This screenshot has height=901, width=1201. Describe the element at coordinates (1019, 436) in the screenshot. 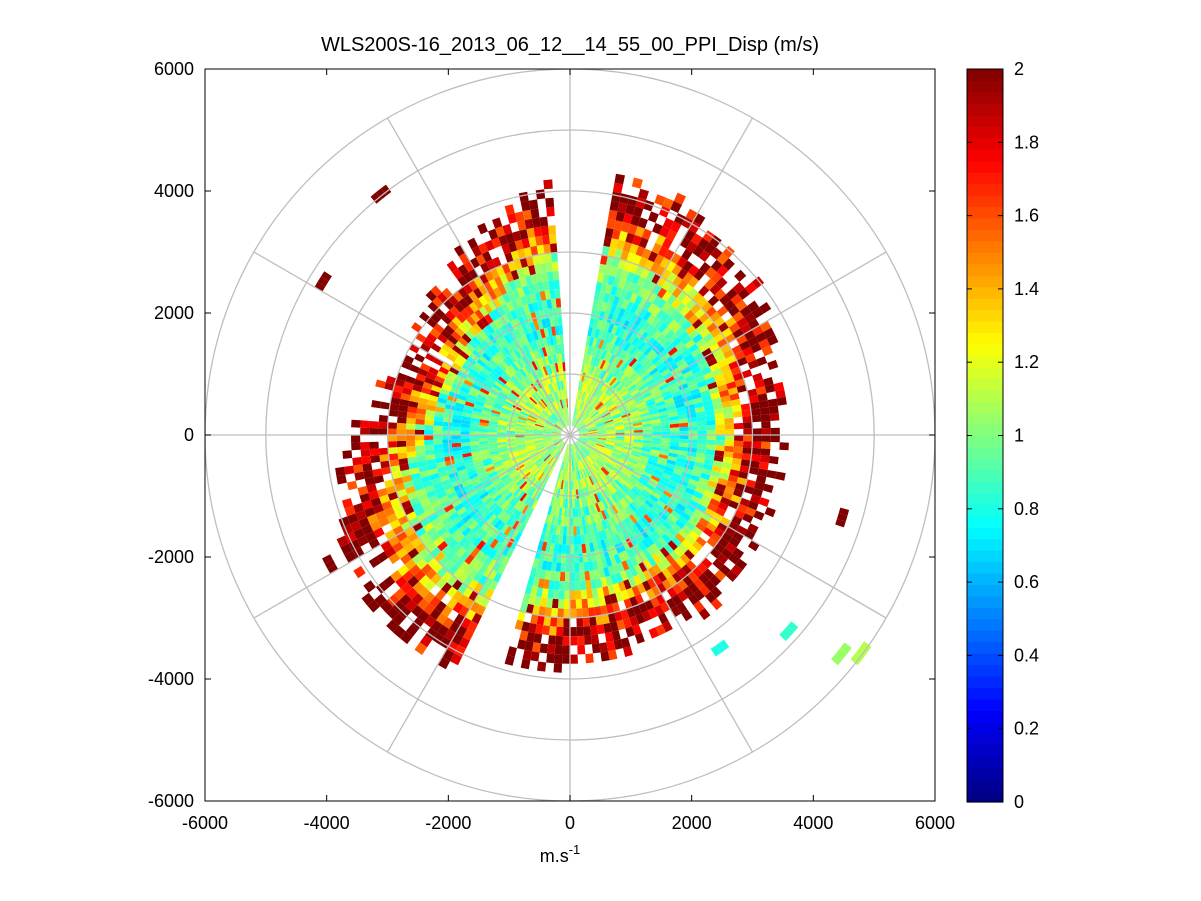

I see `colorbar-tick-label: 1` at that location.